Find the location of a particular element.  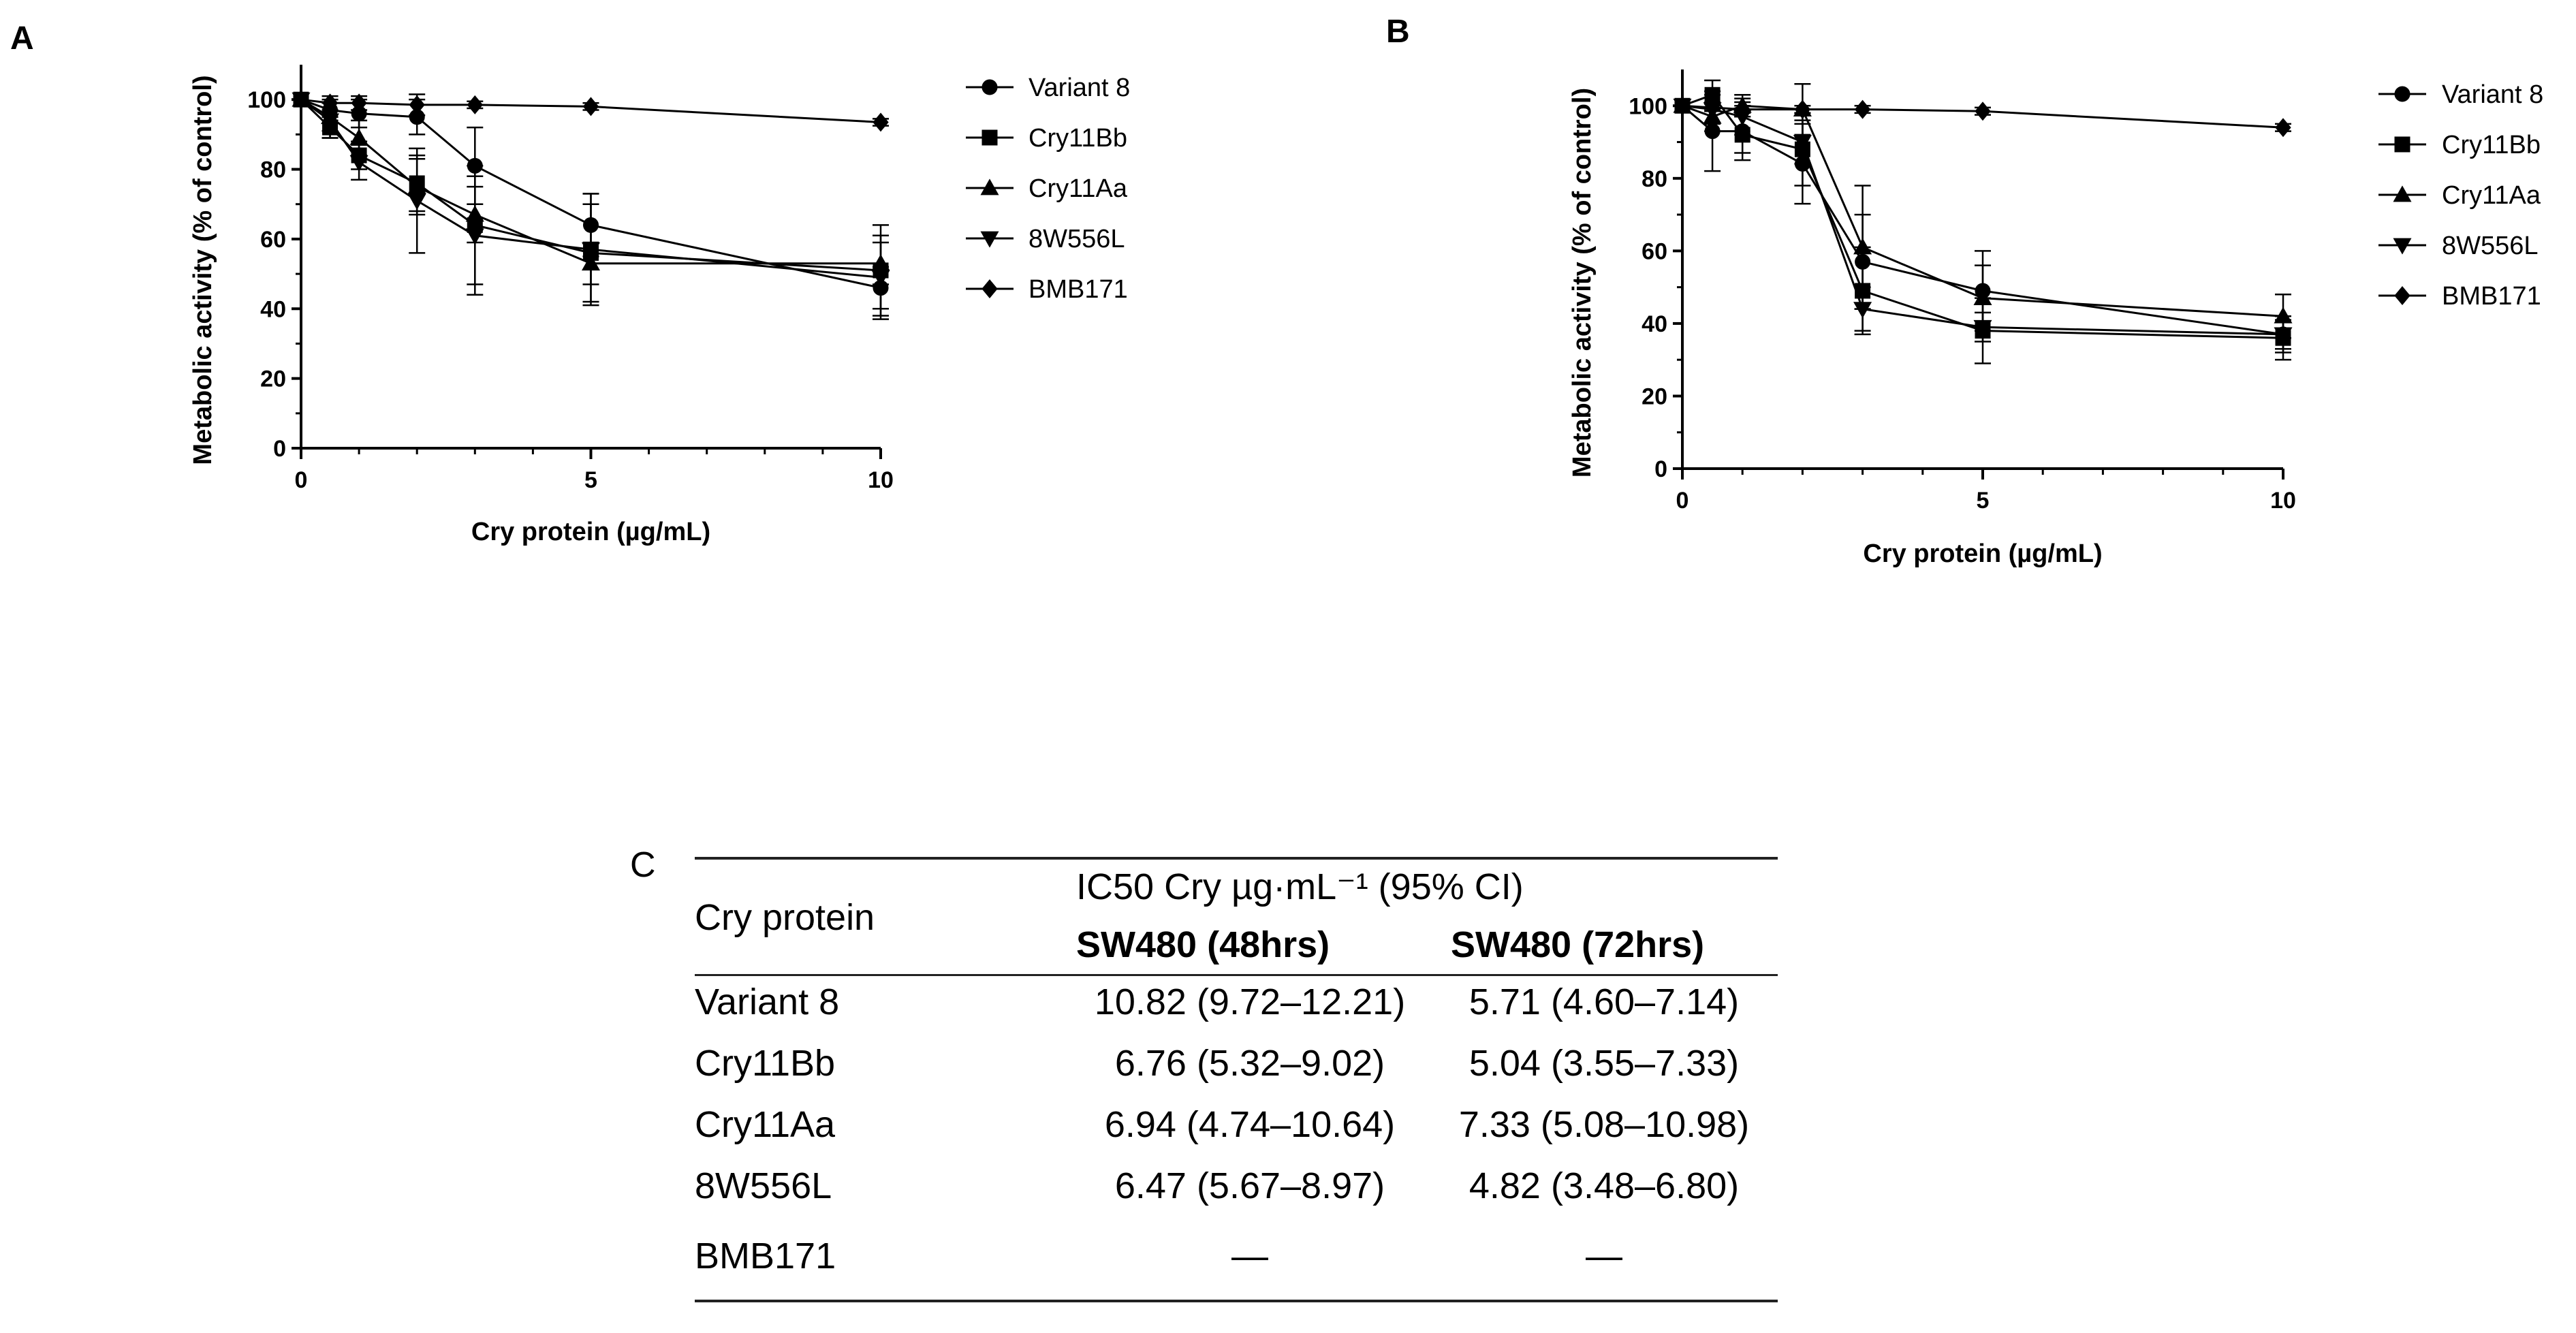

col-header-protein: Cry protein is located at coordinates (785, 917).